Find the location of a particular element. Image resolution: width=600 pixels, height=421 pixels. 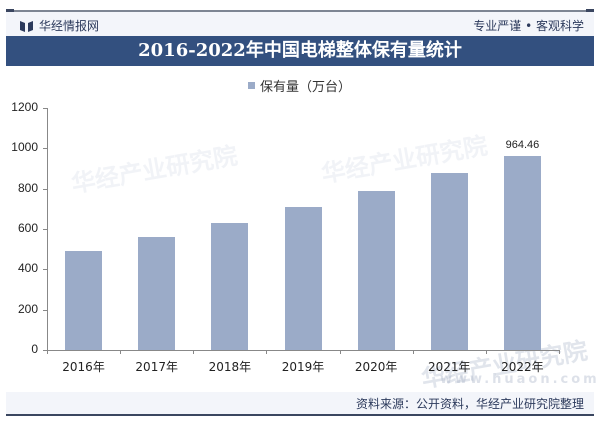

book-logo-icon is located at coordinates (26, 26).